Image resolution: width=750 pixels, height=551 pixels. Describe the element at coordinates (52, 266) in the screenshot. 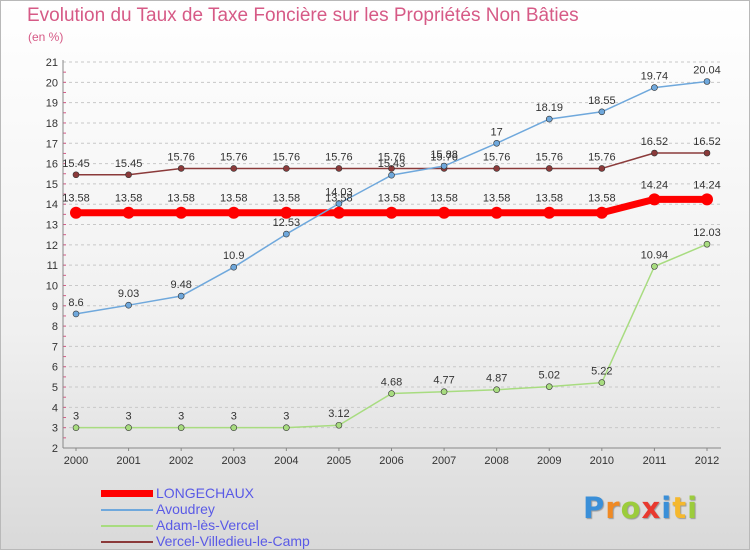

I see `y-tick-label: 11` at that location.